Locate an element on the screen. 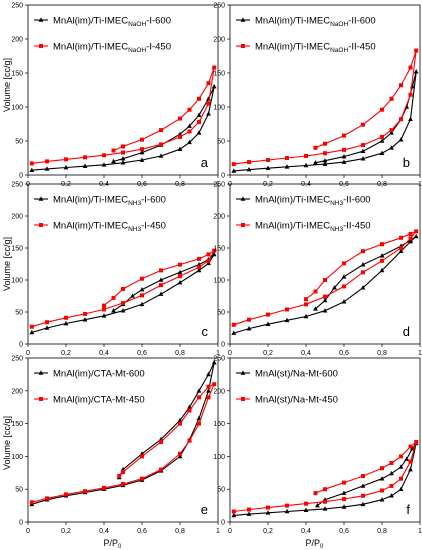  y-tick-label: 250 is located at coordinates (17, 185).